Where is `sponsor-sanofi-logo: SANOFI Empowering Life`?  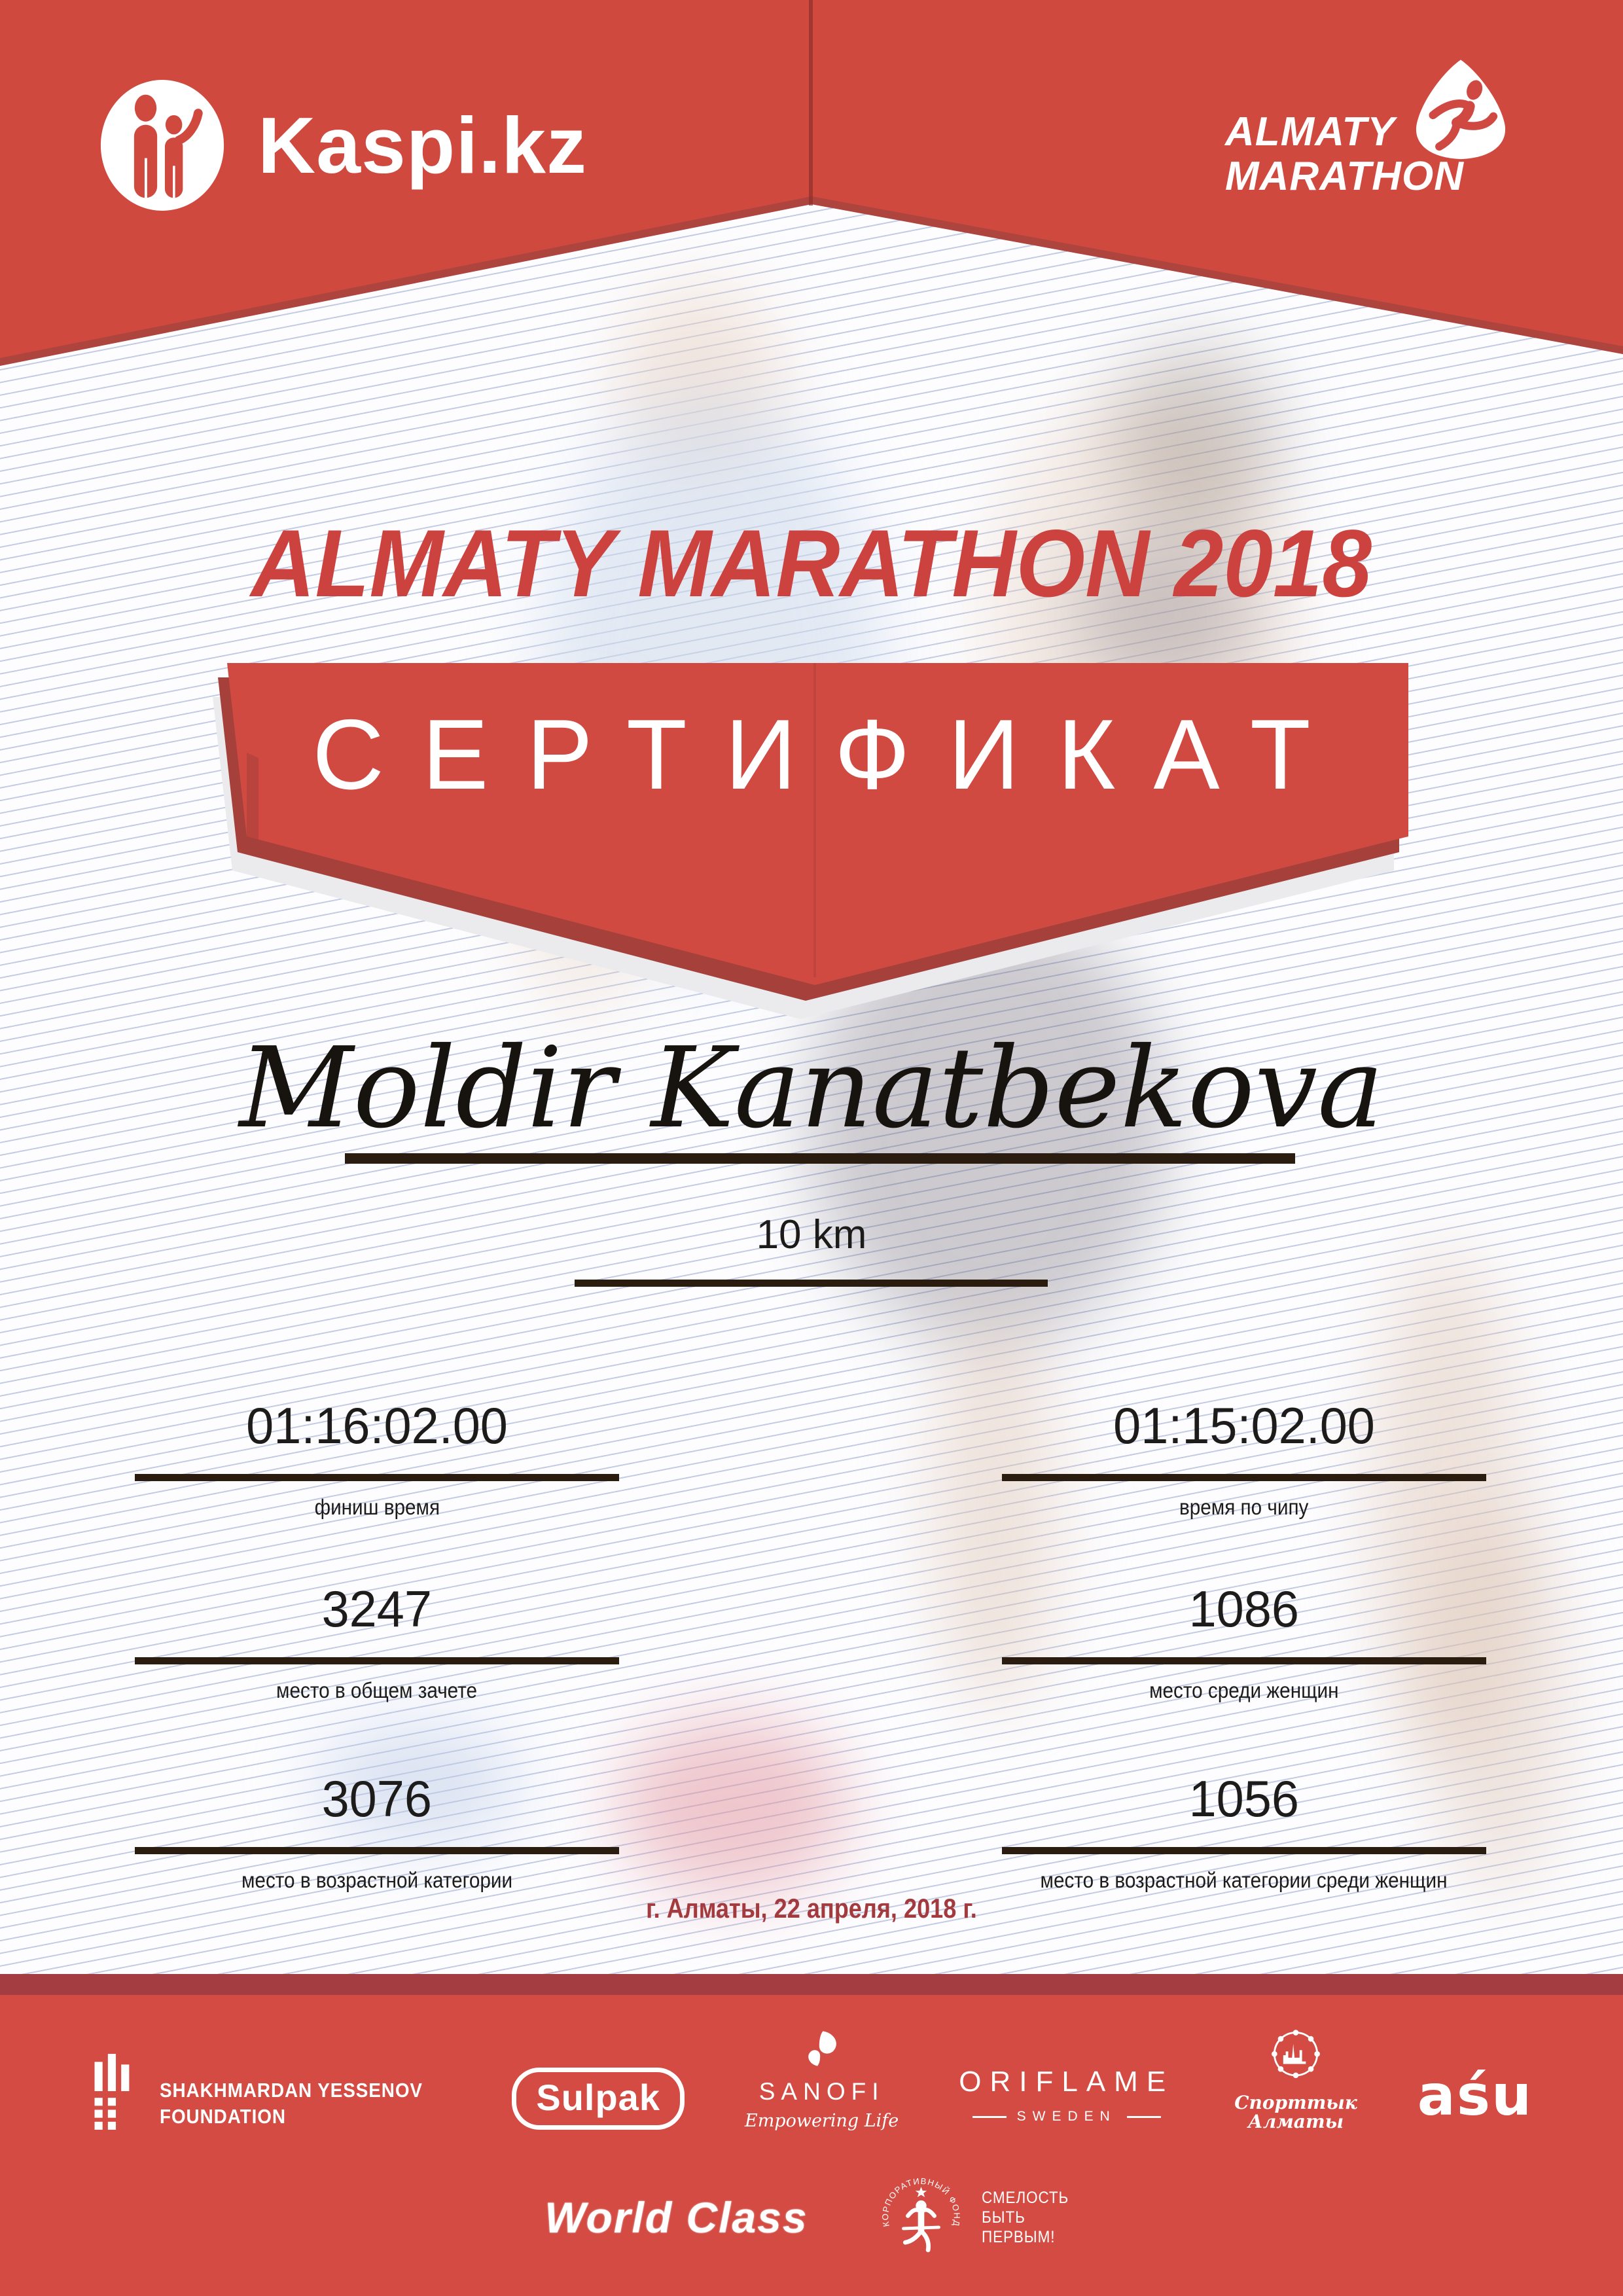
sponsor-sanofi-logo: SANOFI Empowering Life is located at coordinates (822, 2079).